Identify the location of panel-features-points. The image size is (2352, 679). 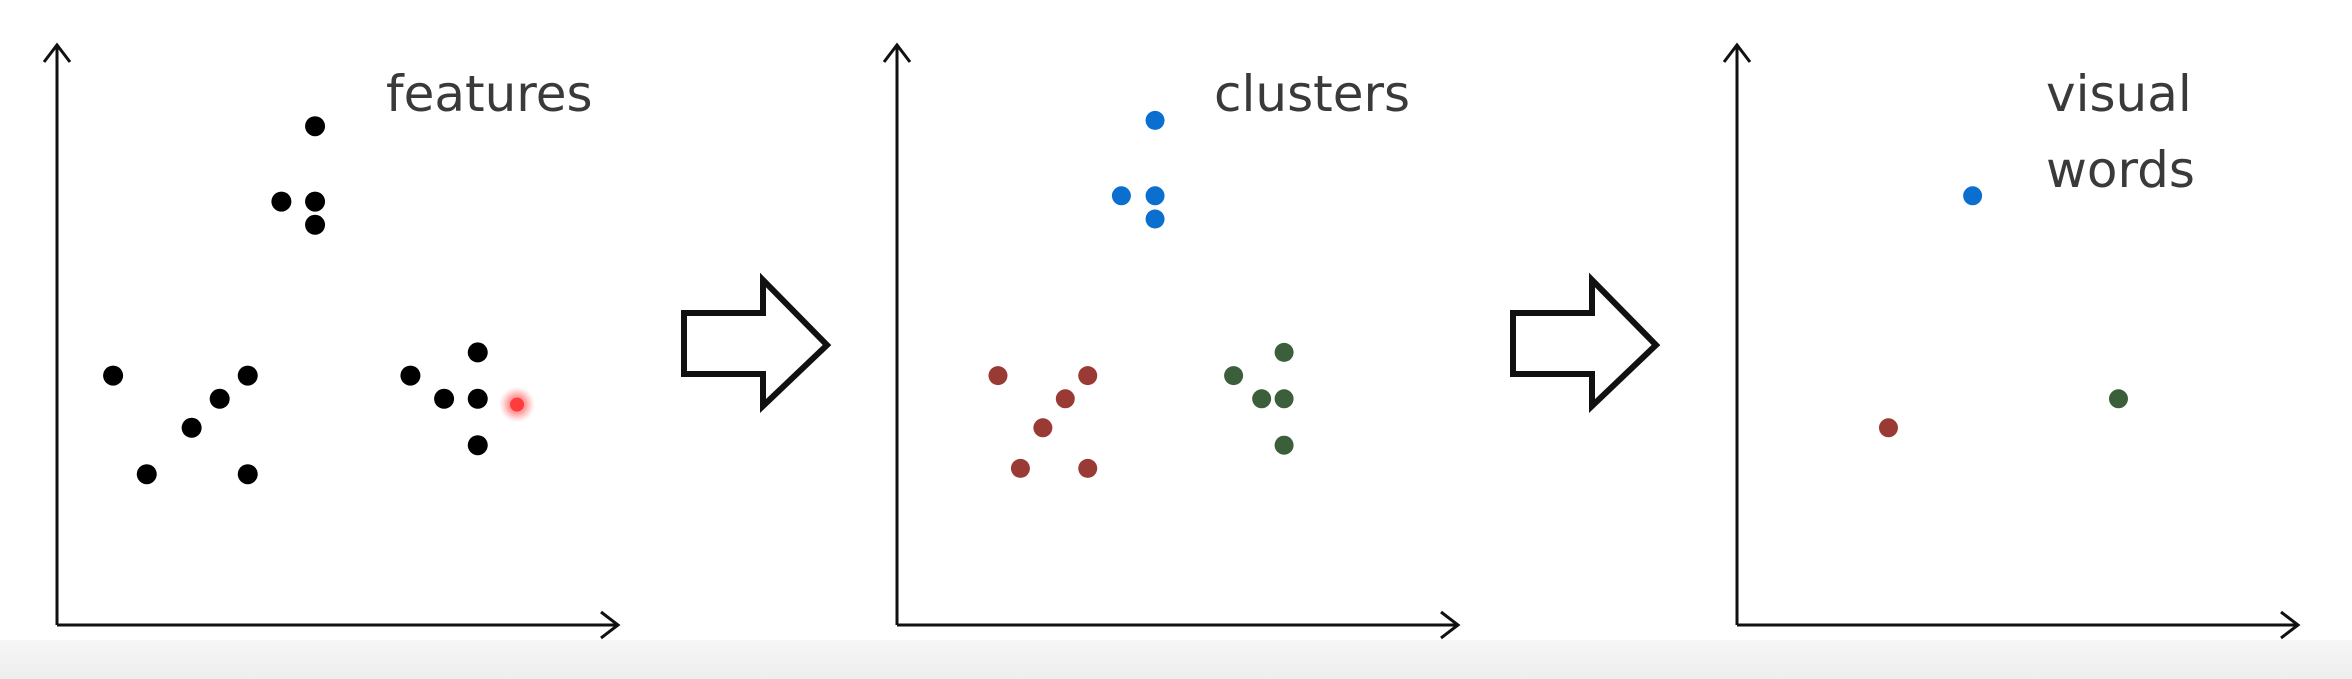
(319, 300).